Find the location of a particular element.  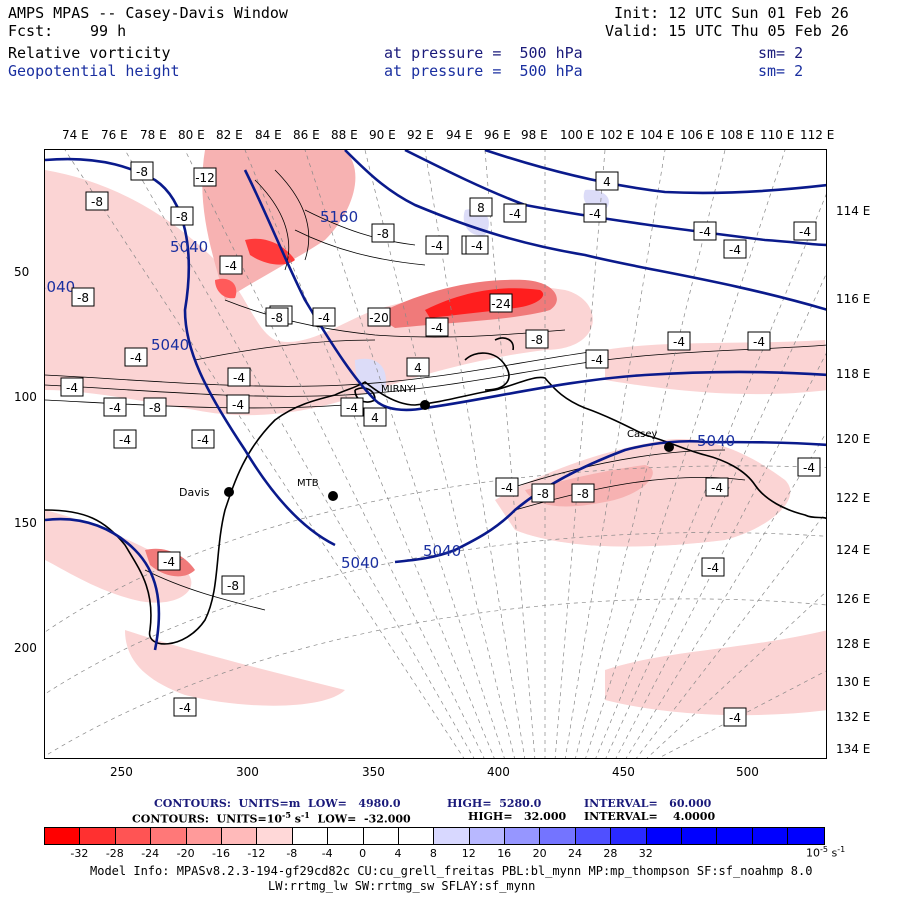

color-scale-tick: -4 is located at coordinates (327, 853).